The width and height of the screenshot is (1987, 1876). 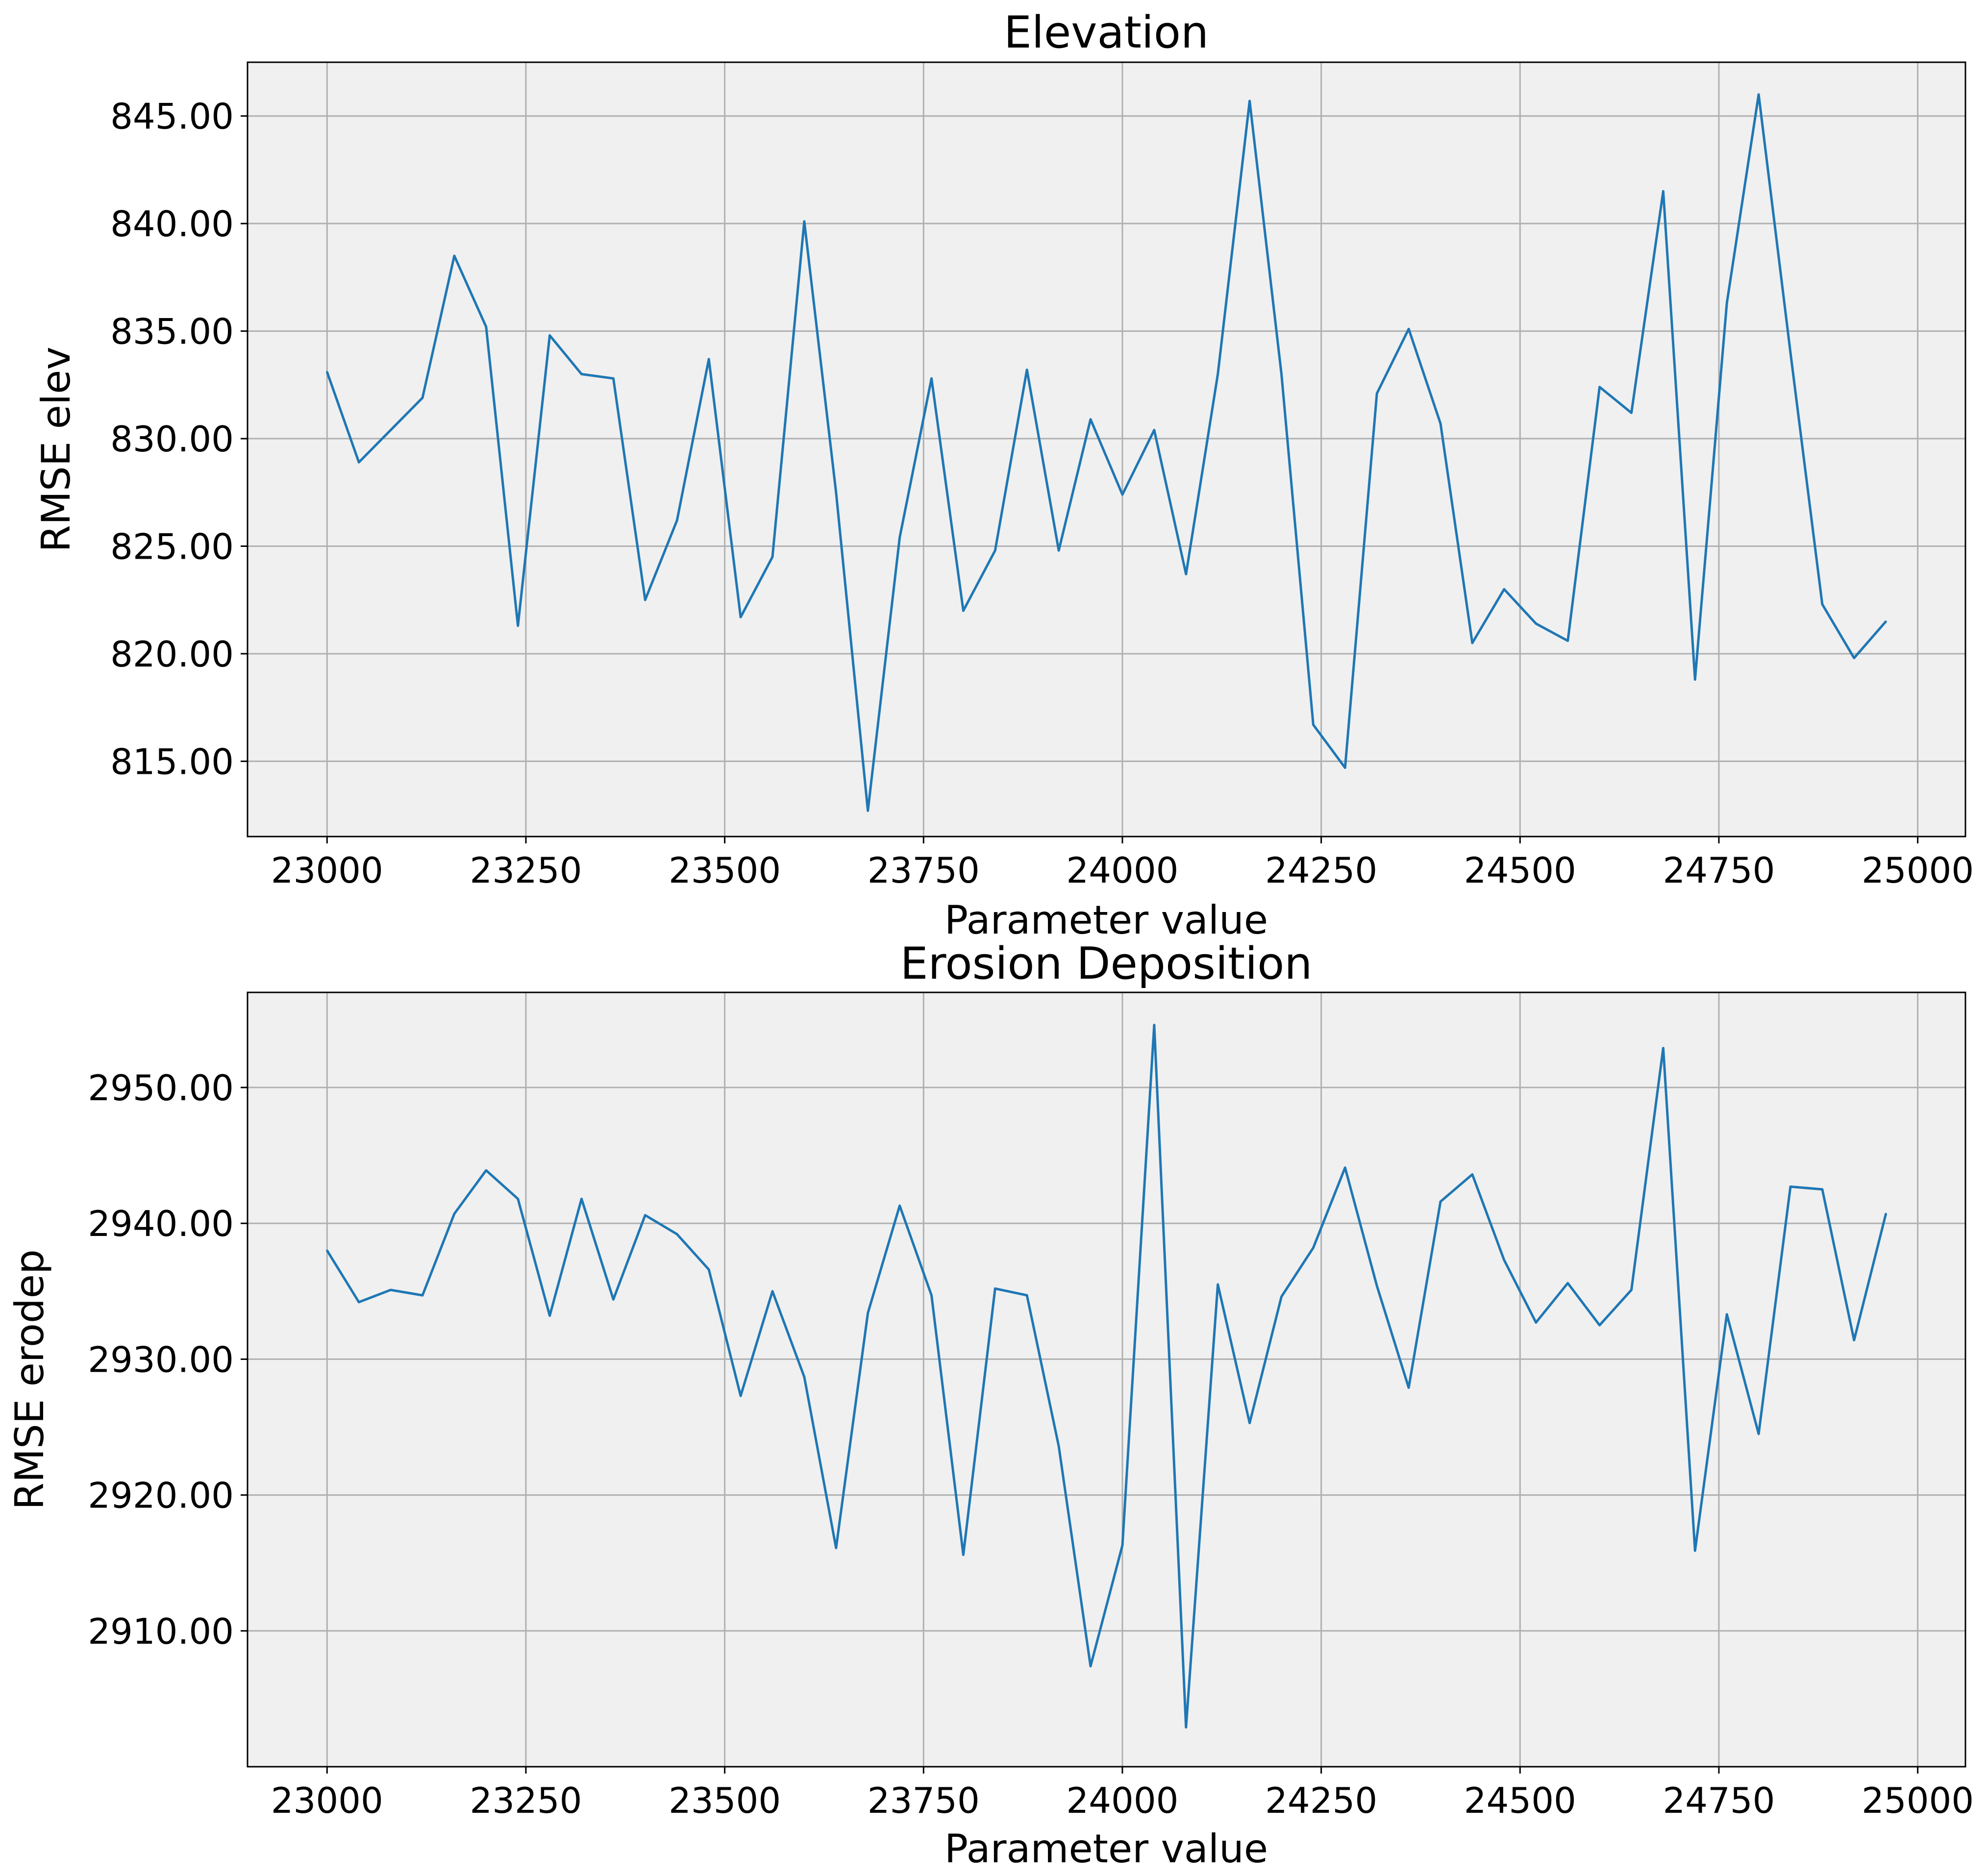 What do you see at coordinates (1106, 1849) in the screenshot?
I see `x-axis-label: Parameter value` at bounding box center [1106, 1849].